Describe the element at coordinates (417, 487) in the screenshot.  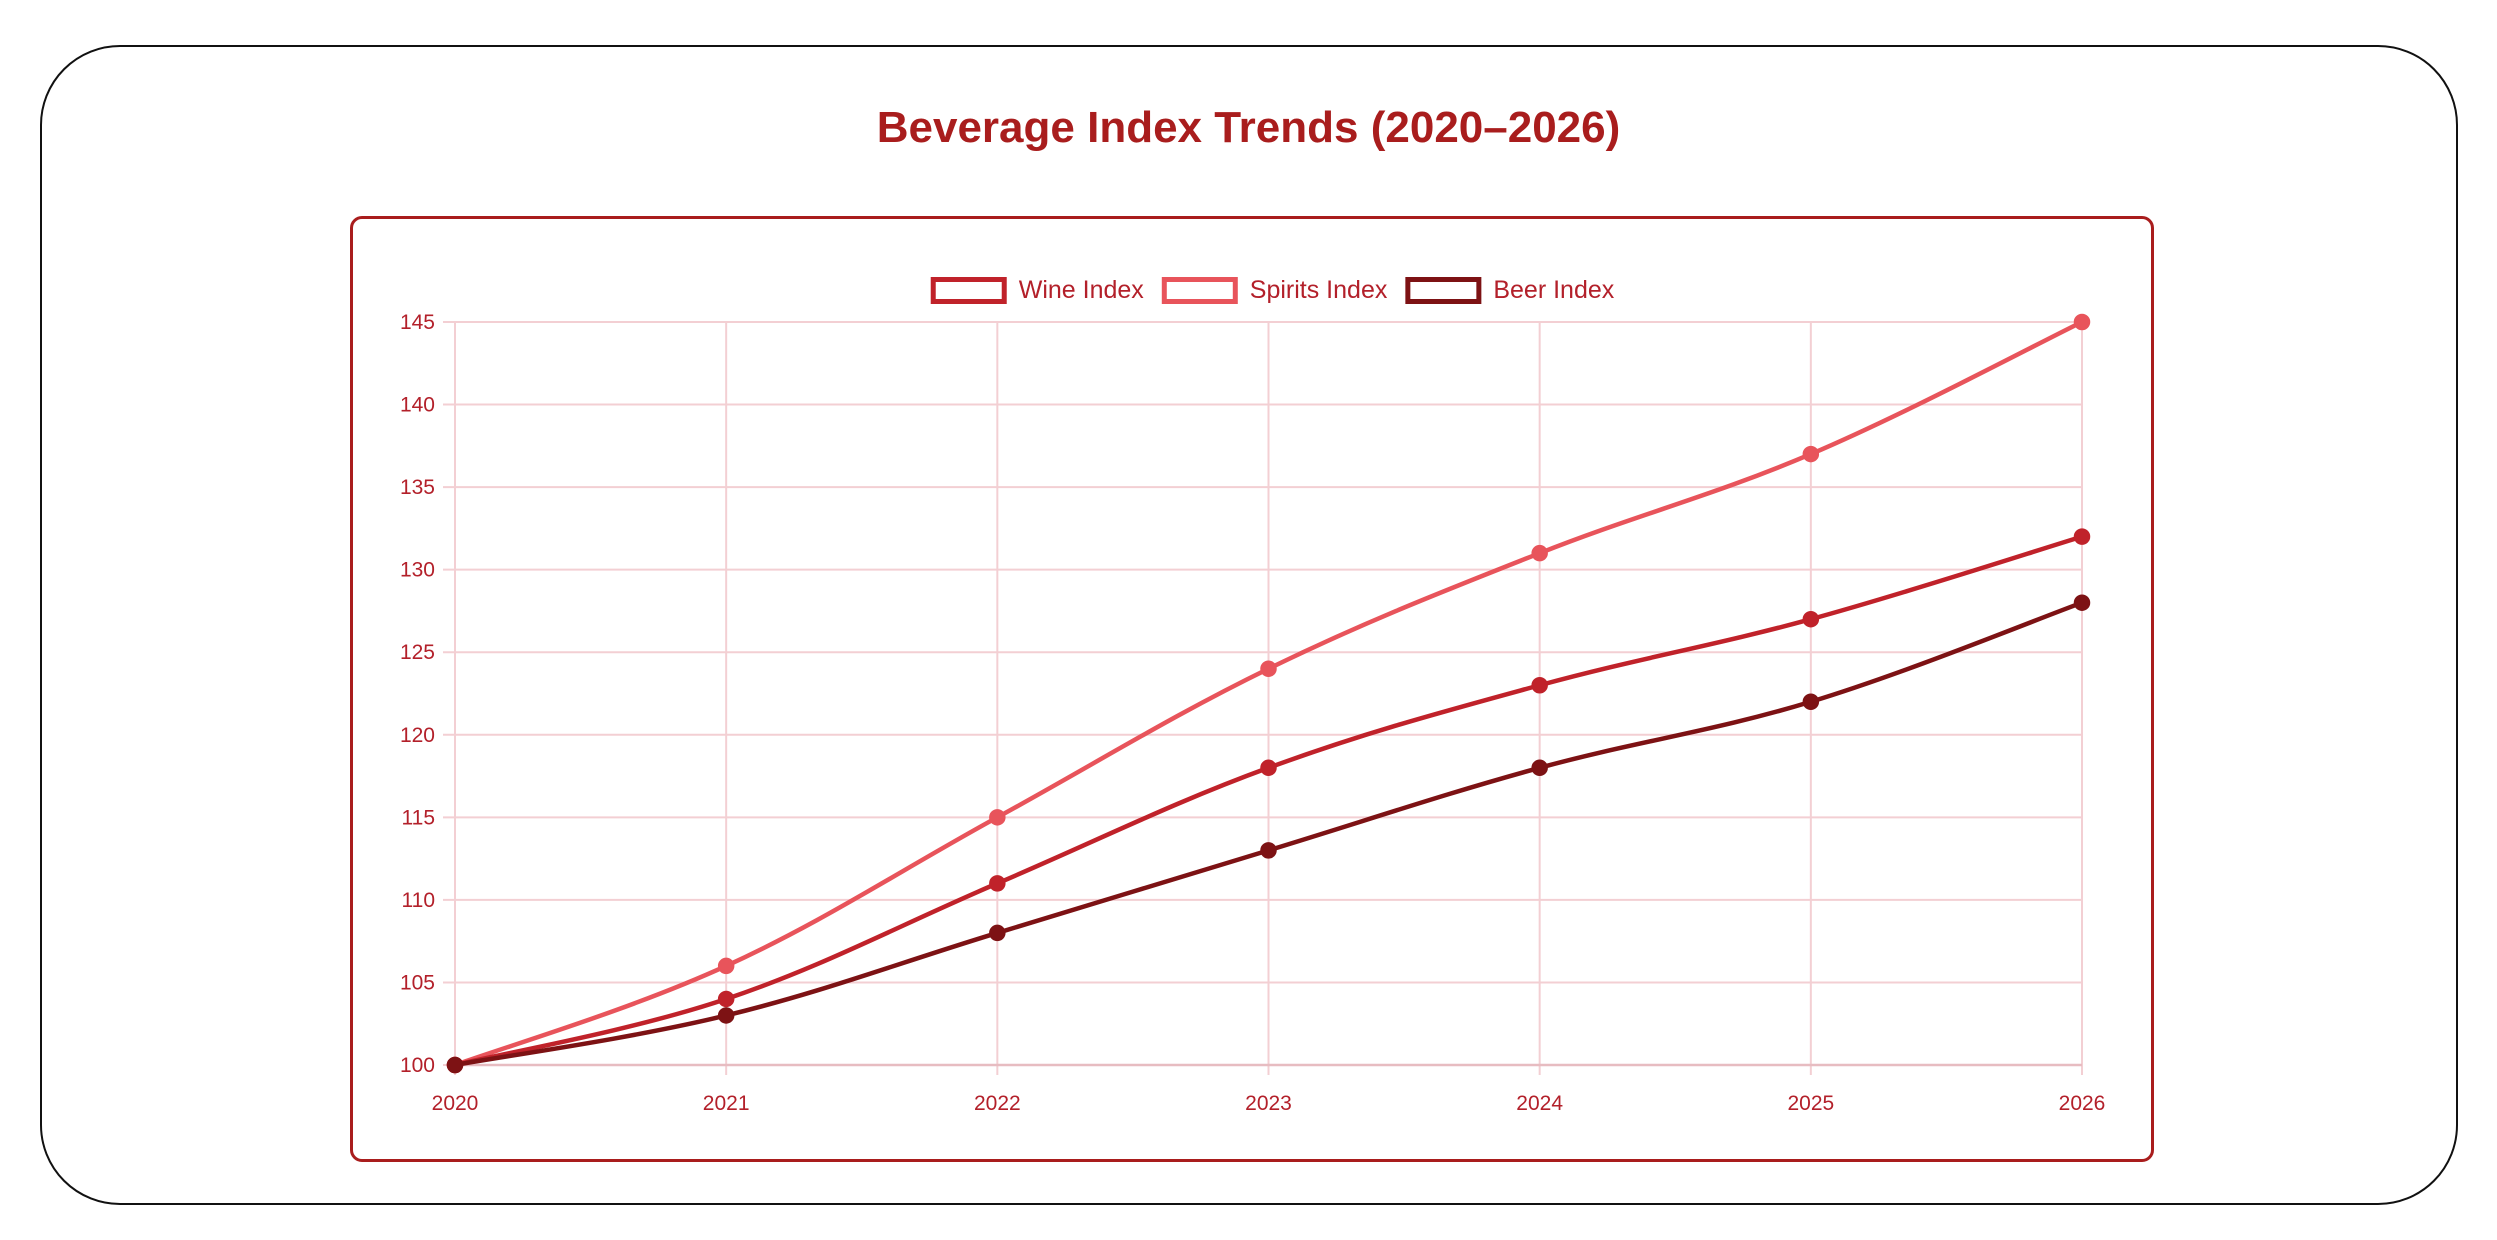
I see `y-tick-label: 135` at that location.